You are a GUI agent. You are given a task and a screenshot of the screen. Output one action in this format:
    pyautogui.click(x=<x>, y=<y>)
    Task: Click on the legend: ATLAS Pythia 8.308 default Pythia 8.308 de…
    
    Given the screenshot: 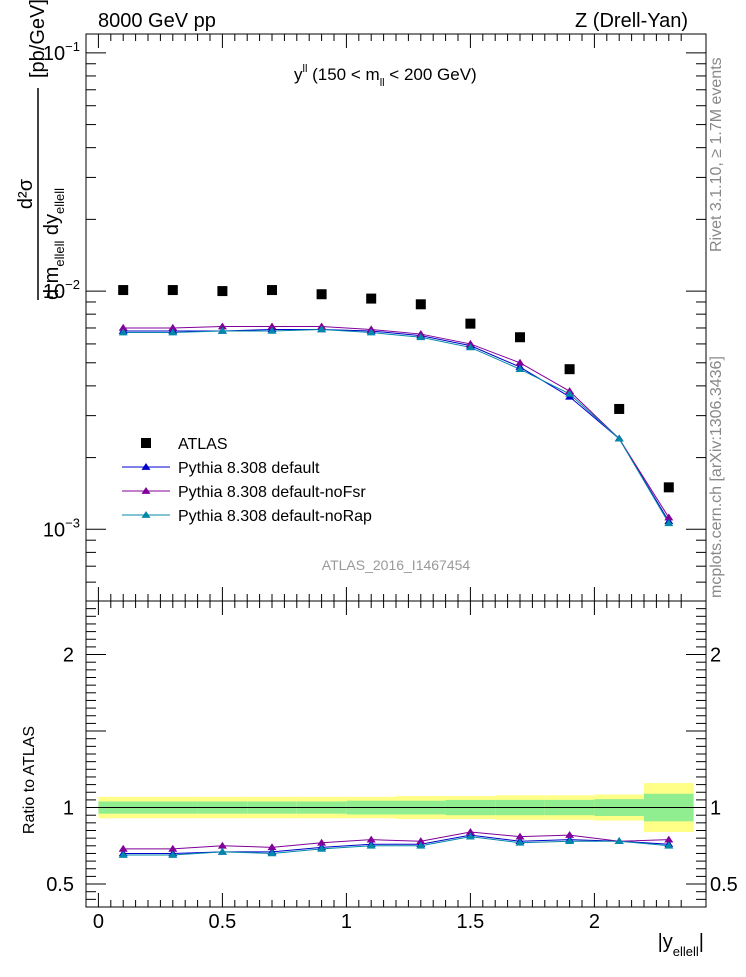 What is the action you would take?
    pyautogui.click(x=247, y=480)
    